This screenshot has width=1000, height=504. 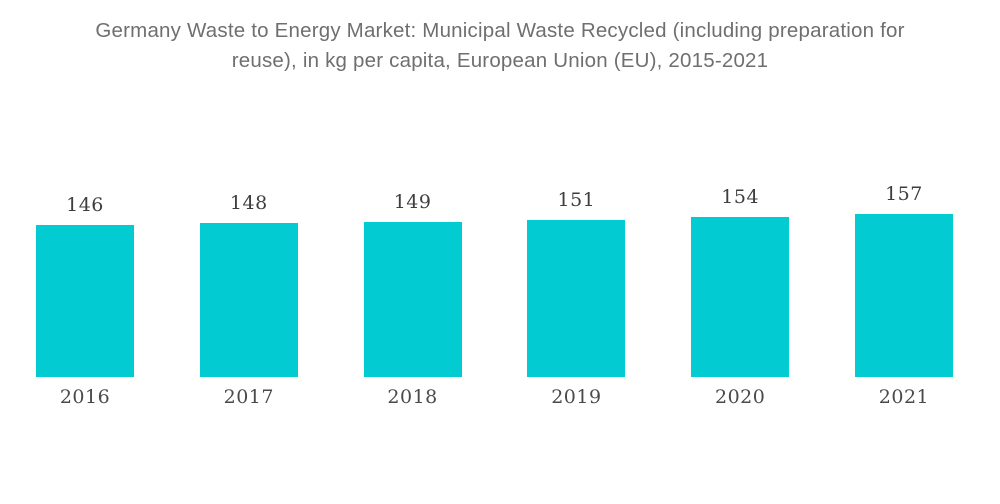 I want to click on bar-value-label: 157, so click(x=904, y=194).